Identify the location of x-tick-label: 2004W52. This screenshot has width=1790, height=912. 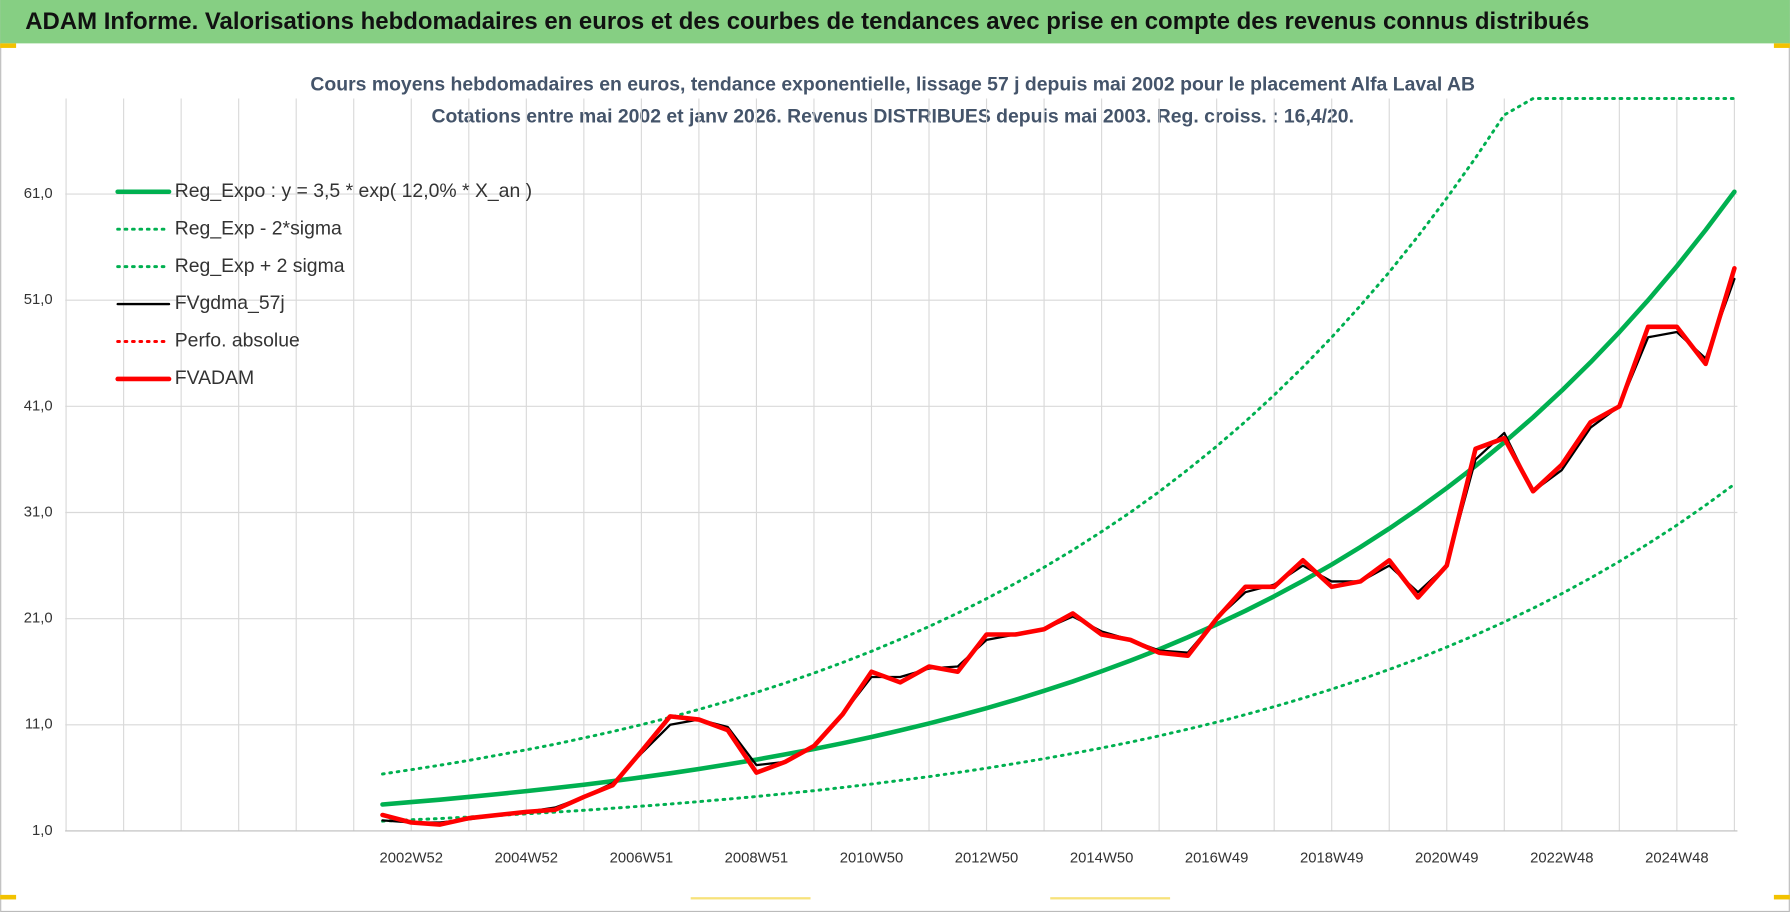
(526, 858).